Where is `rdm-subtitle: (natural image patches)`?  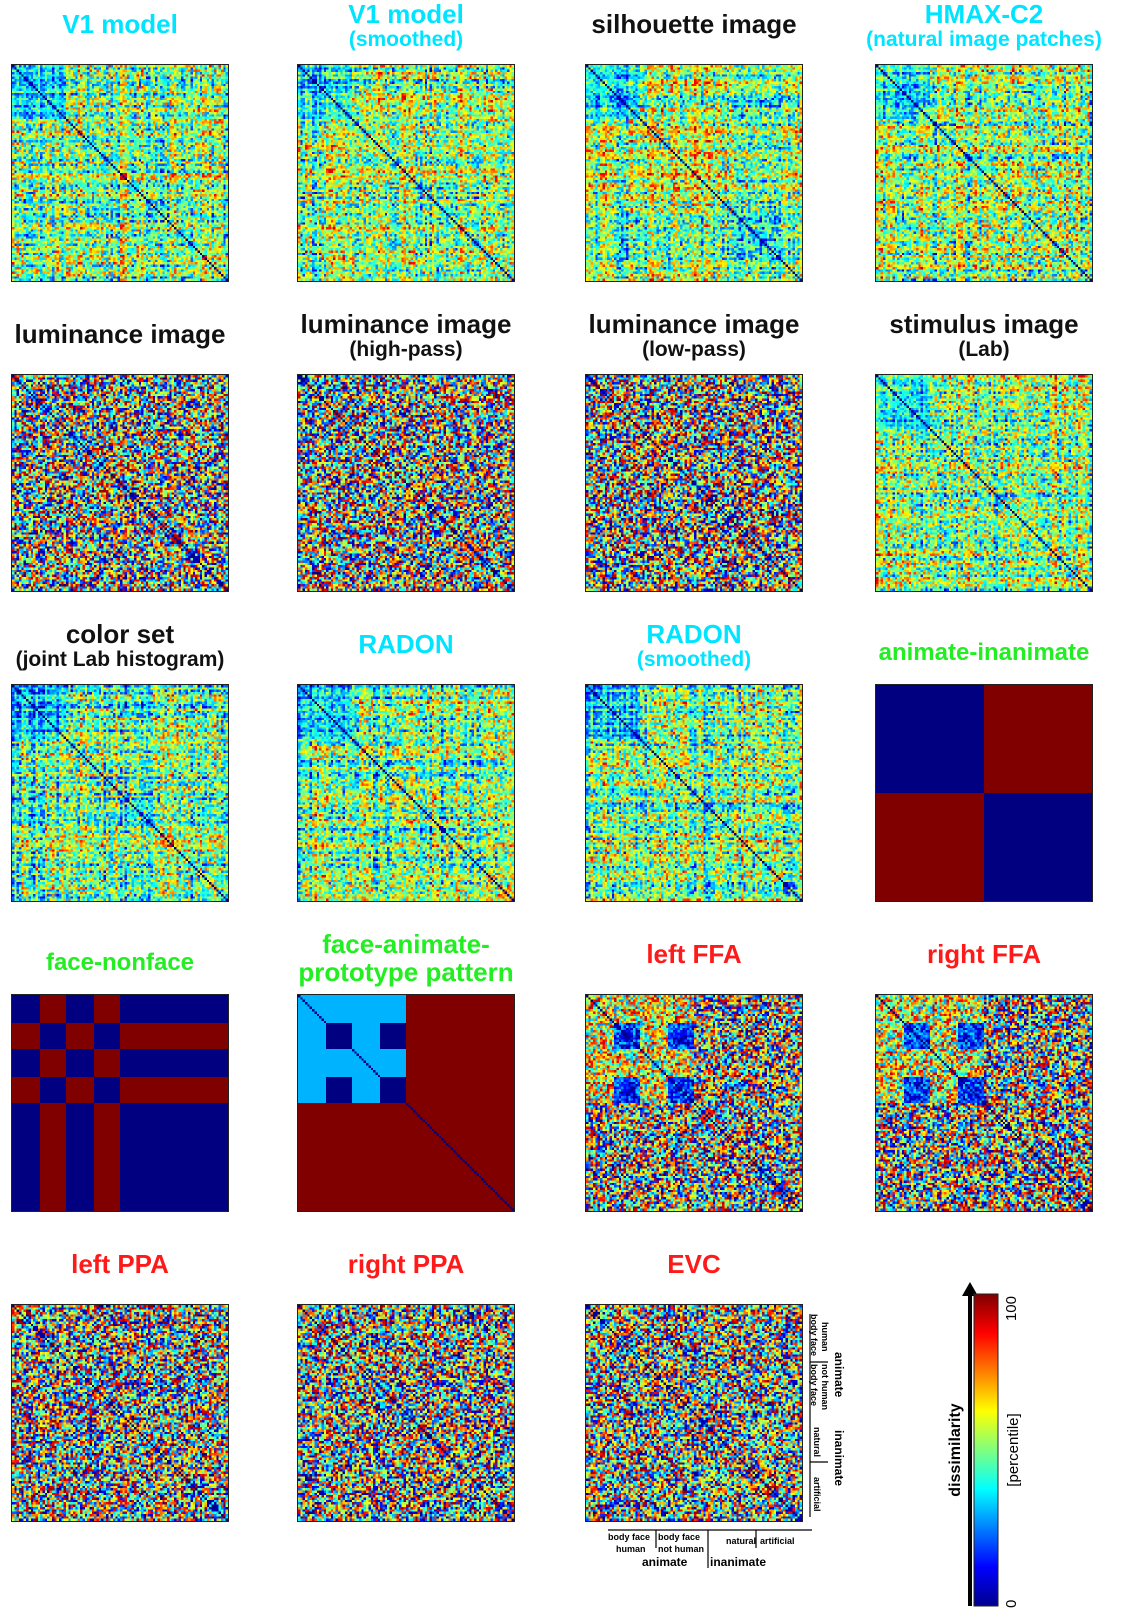 rdm-subtitle: (natural image patches) is located at coordinates (984, 39).